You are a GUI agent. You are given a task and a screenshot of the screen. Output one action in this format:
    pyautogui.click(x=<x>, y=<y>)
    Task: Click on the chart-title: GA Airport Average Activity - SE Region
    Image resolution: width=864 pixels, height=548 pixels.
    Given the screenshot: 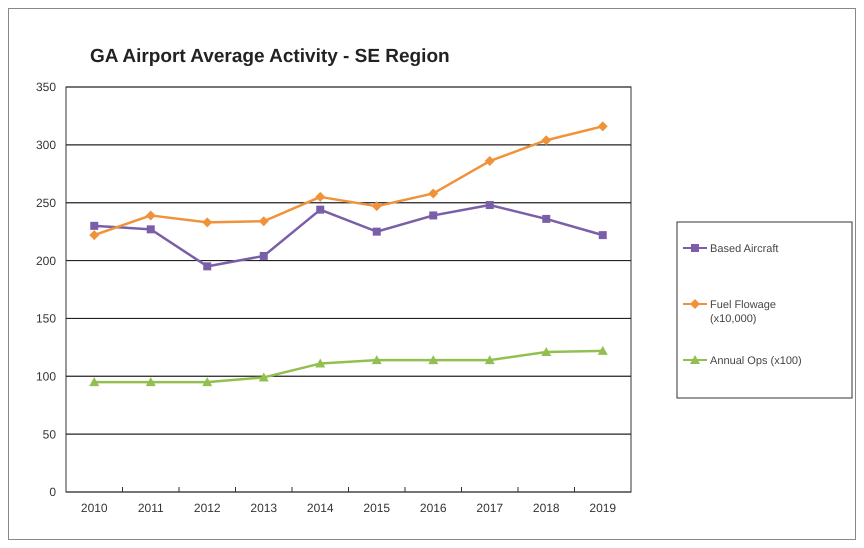 What is the action you would take?
    pyautogui.click(x=270, y=56)
    